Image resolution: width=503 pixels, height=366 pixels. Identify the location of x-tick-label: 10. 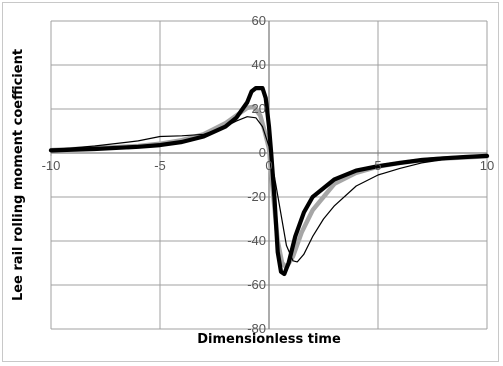
(487, 165).